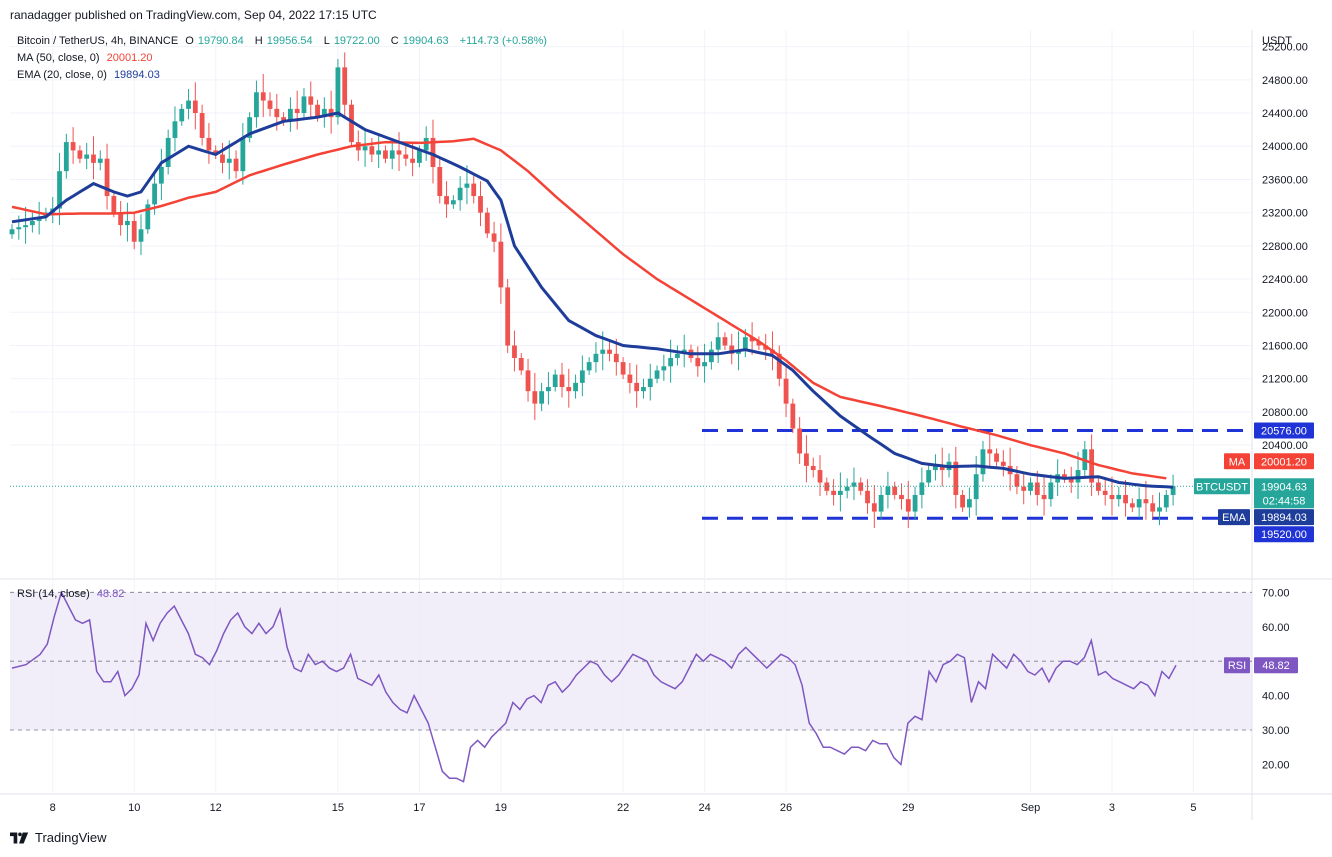  I want to click on tradingview-brand: TradingView, so click(58, 837).